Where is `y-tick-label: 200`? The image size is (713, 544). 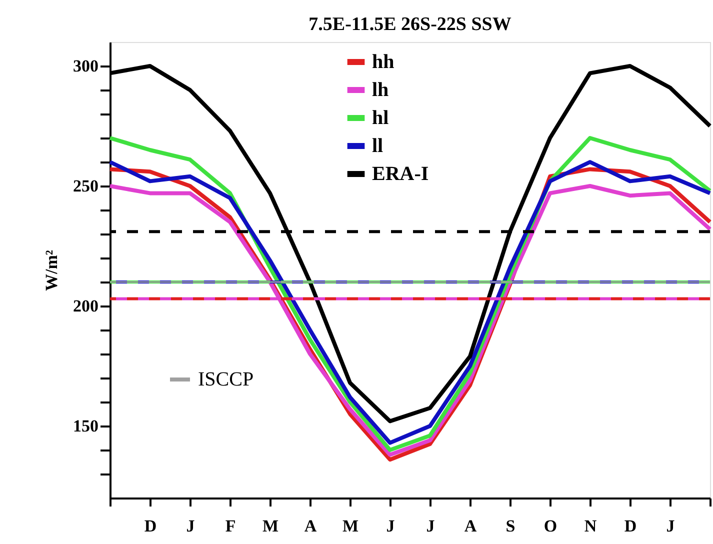 y-tick-label: 200 is located at coordinates (85, 306).